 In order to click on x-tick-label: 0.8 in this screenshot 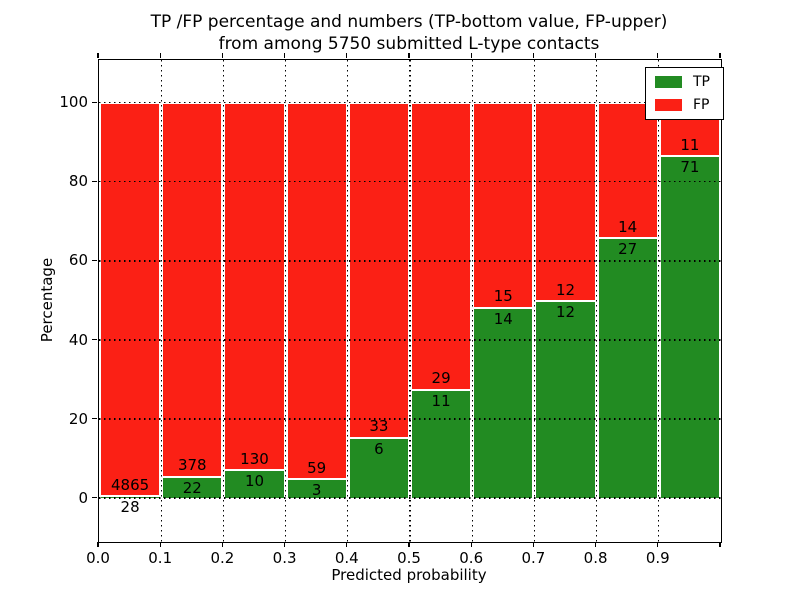, I will do `click(595, 558)`.